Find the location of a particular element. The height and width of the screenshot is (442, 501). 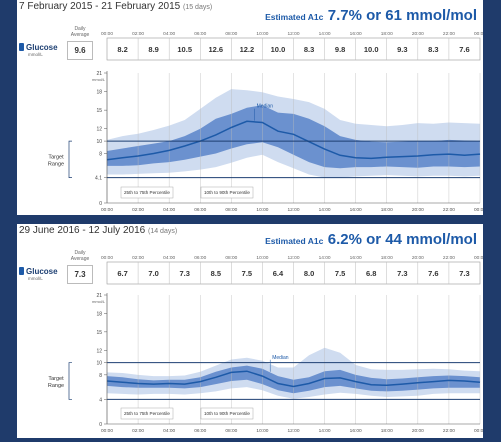

hourly-average-value: 10.5 is located at coordinates (184, 49).